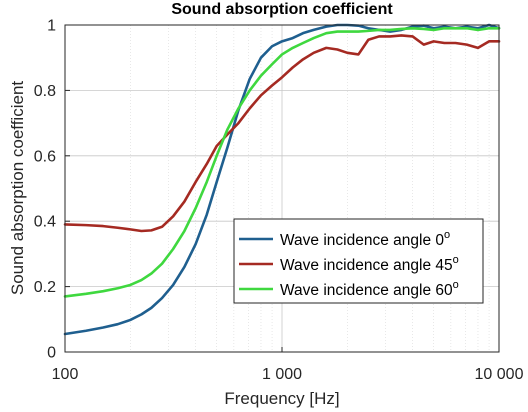  Describe the element at coordinates (369, 289) in the screenshot. I see `legend-label-3: Wave incidence angle 60o` at that location.